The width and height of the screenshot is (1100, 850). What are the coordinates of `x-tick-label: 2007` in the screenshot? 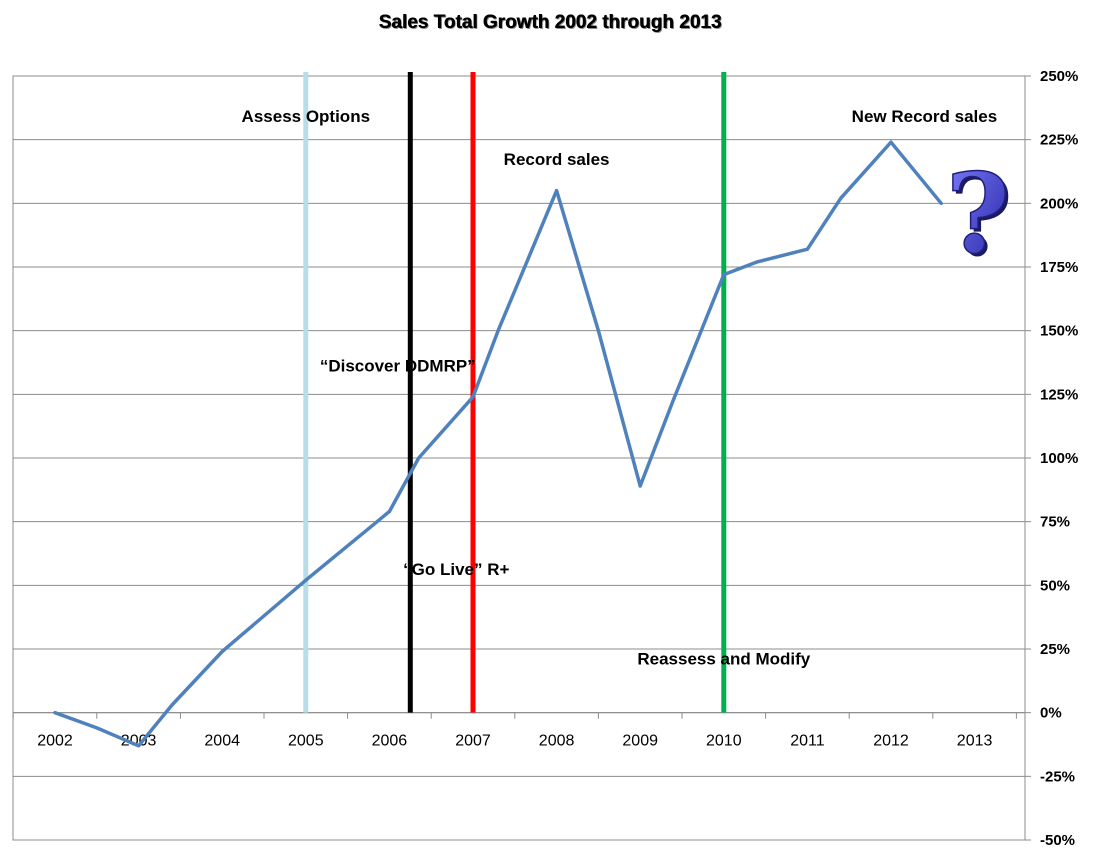 It's located at (473, 741).